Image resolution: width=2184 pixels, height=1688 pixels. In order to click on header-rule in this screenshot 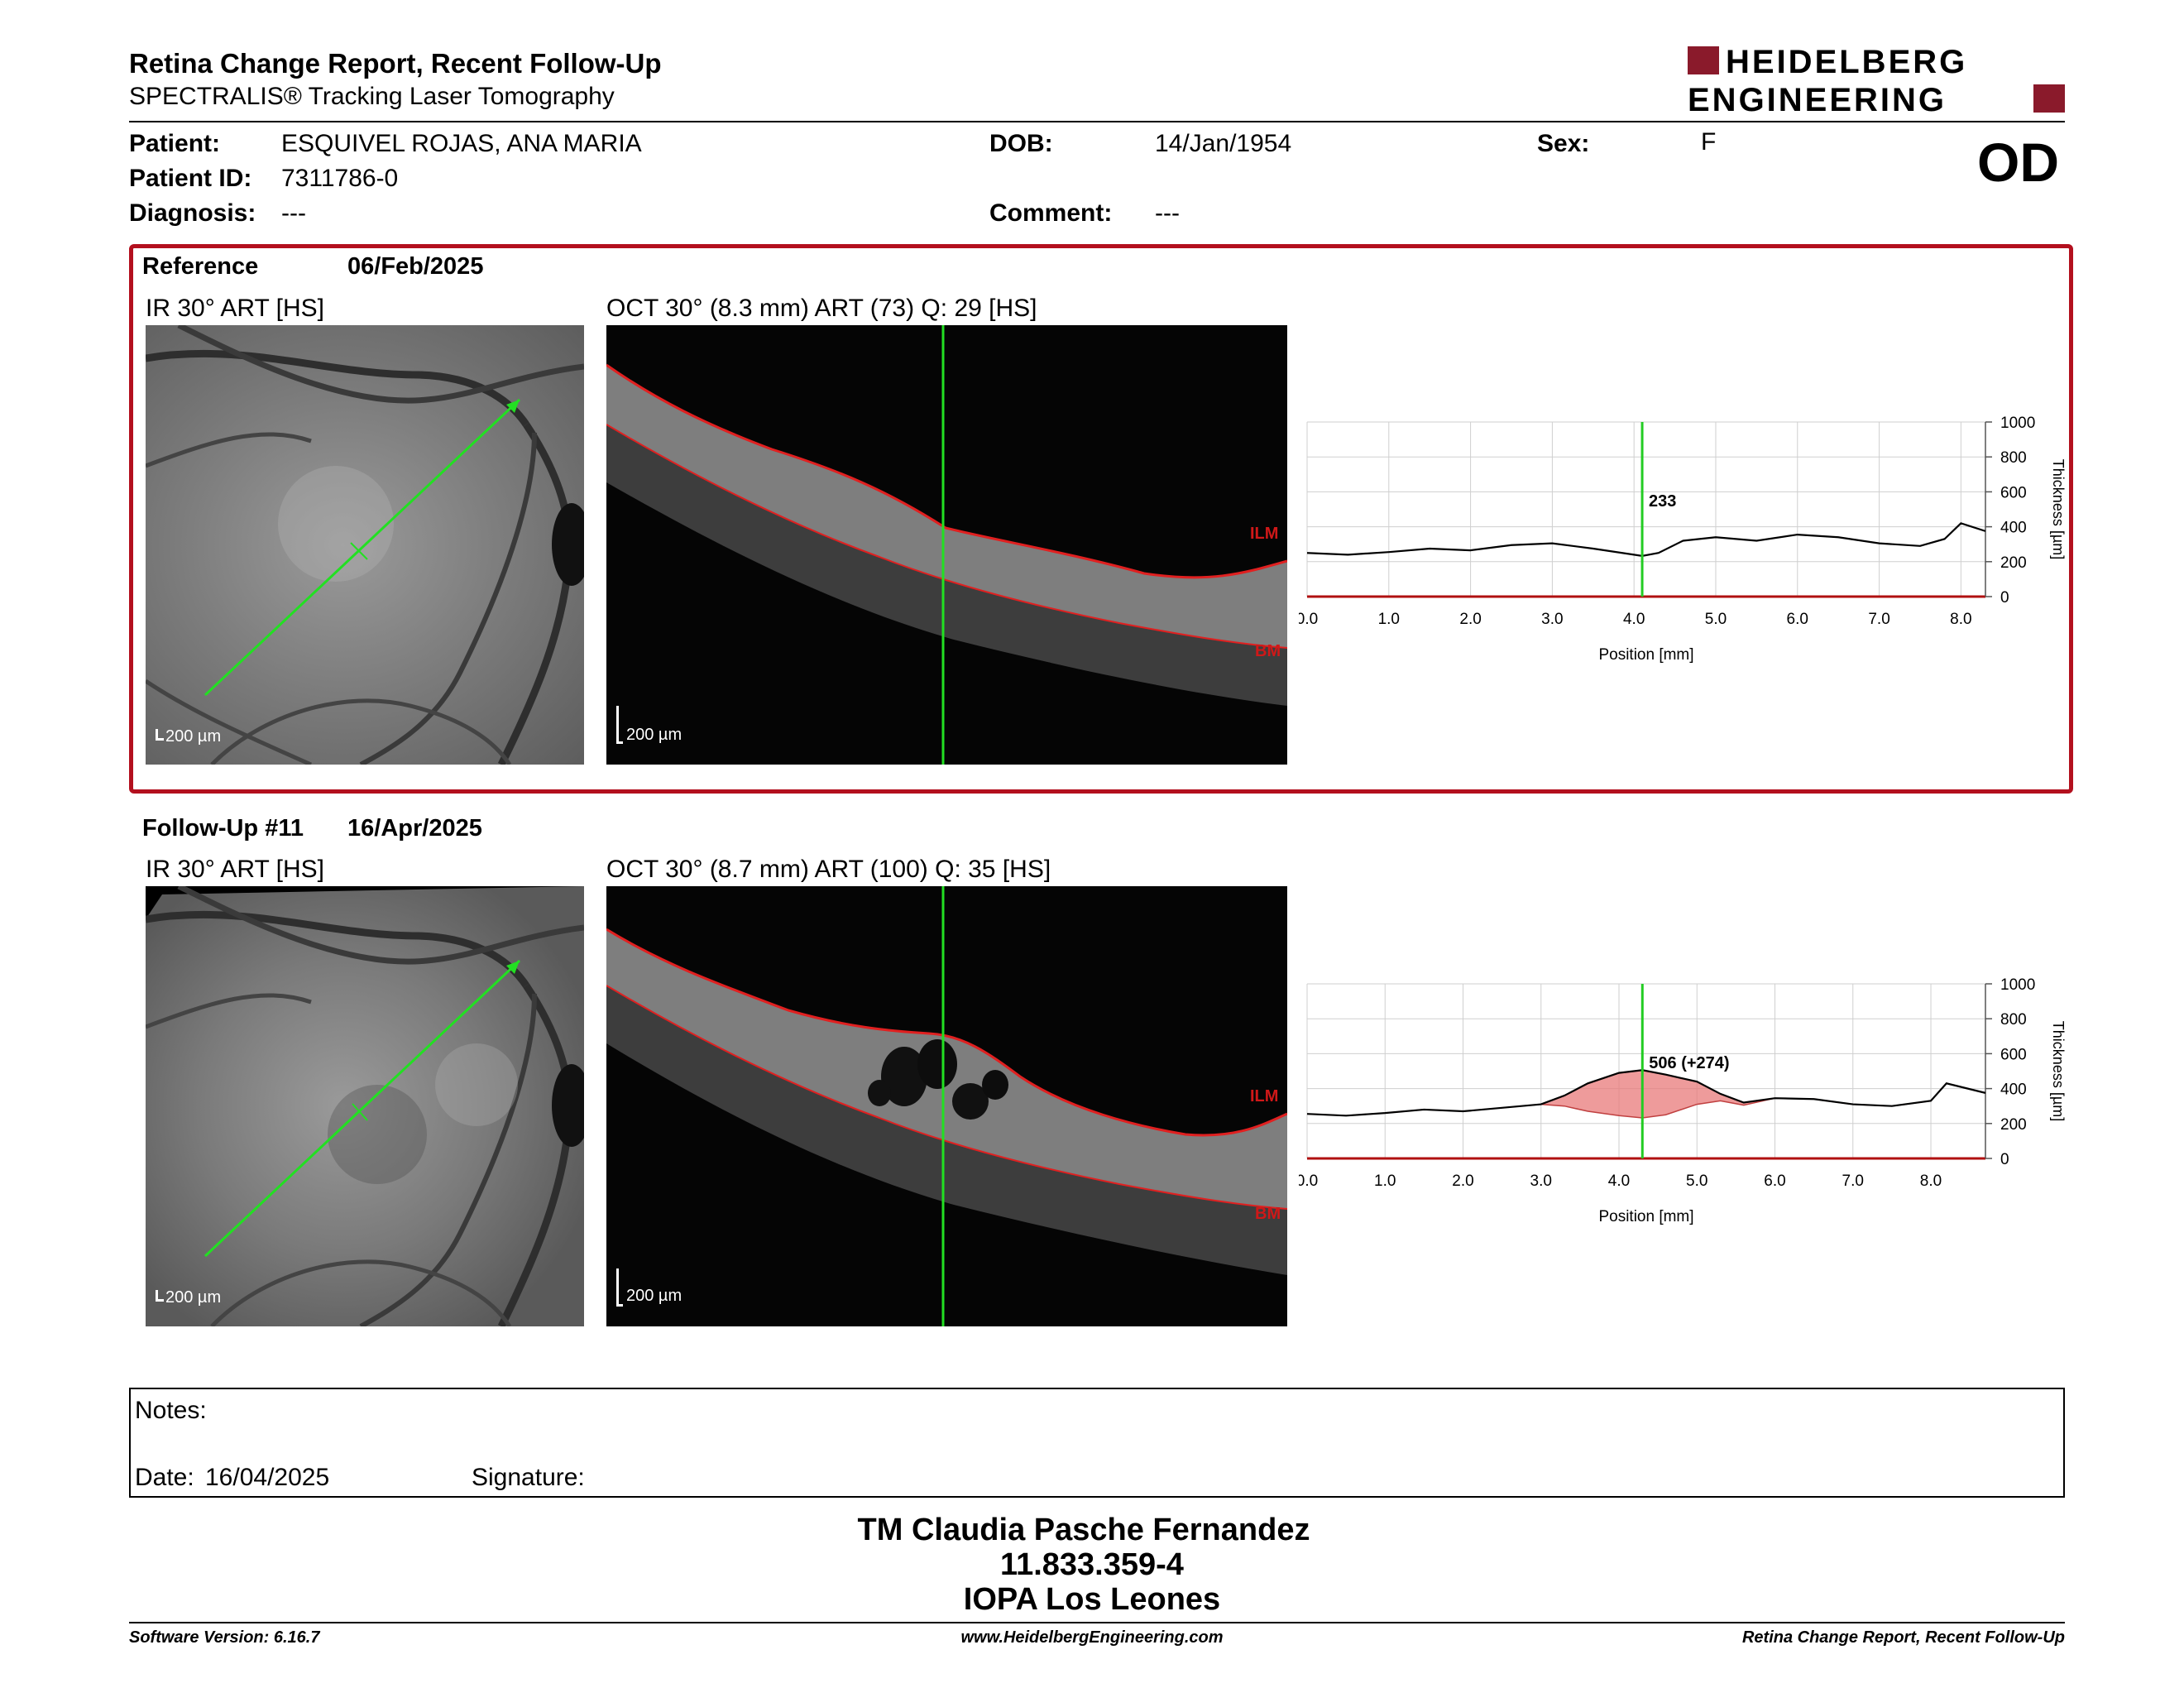, I will do `click(1097, 121)`.